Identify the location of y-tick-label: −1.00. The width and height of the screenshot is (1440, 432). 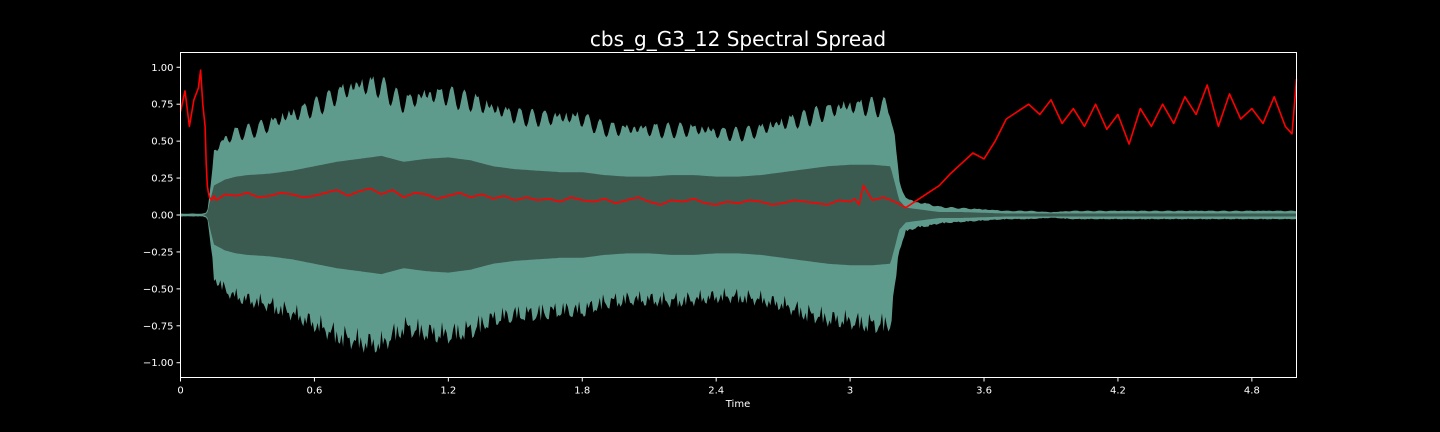
(158, 363).